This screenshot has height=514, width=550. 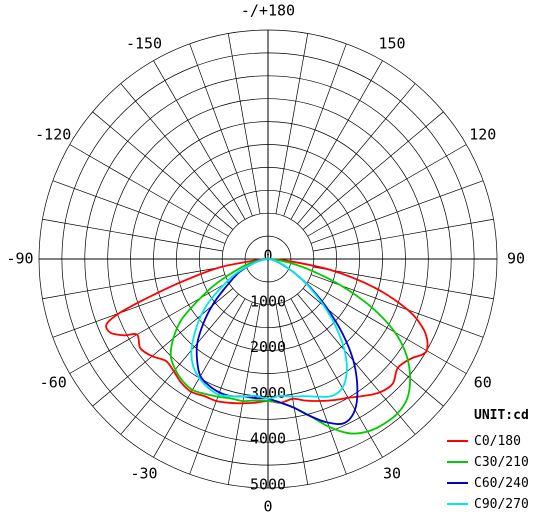 I want to click on angle-tick-label: -/+180, so click(x=268, y=11).